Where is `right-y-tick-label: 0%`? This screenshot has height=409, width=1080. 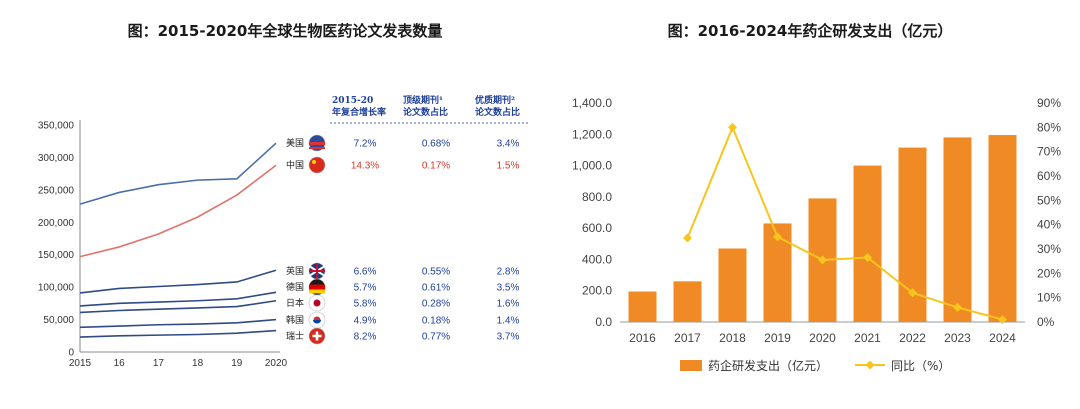
right-y-tick-label: 0% is located at coordinates (1046, 322).